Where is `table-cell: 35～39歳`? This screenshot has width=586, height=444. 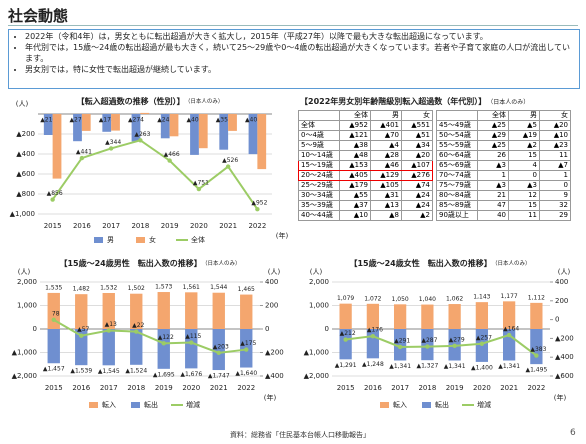 table-cell: 35～39歳 is located at coordinates (319, 205).